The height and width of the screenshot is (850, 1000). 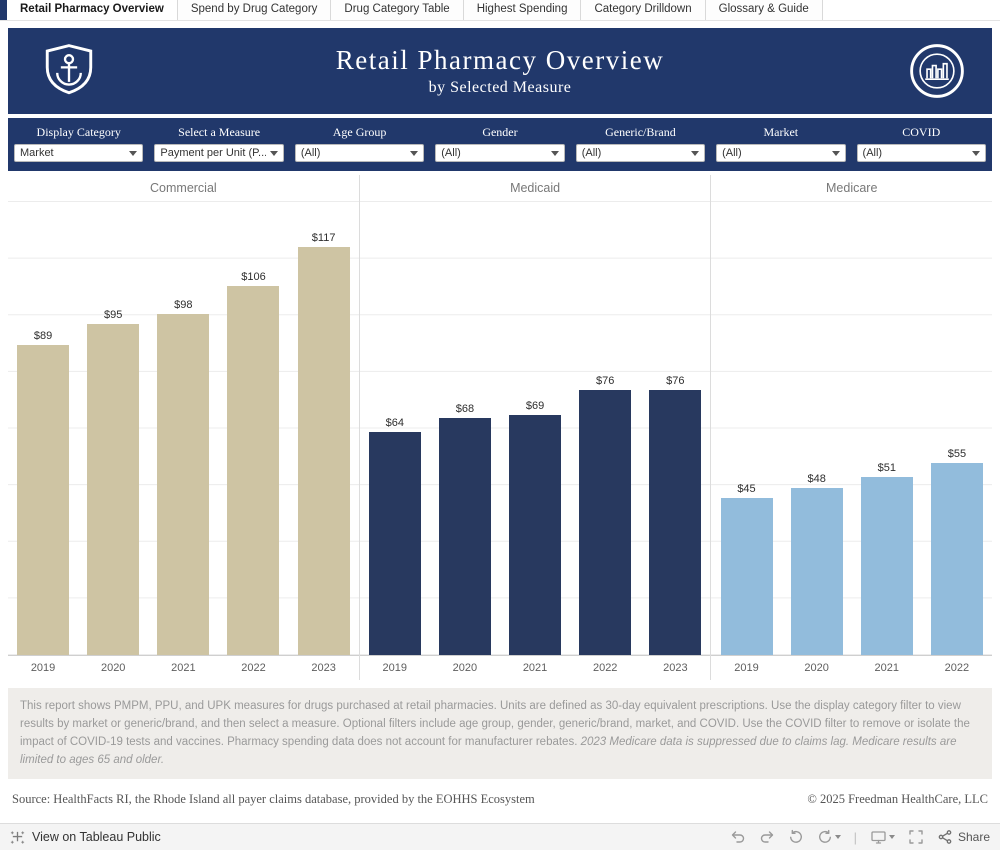 What do you see at coordinates (643, 10) in the screenshot?
I see `tab-category-drilldown: Category Drilldown` at bounding box center [643, 10].